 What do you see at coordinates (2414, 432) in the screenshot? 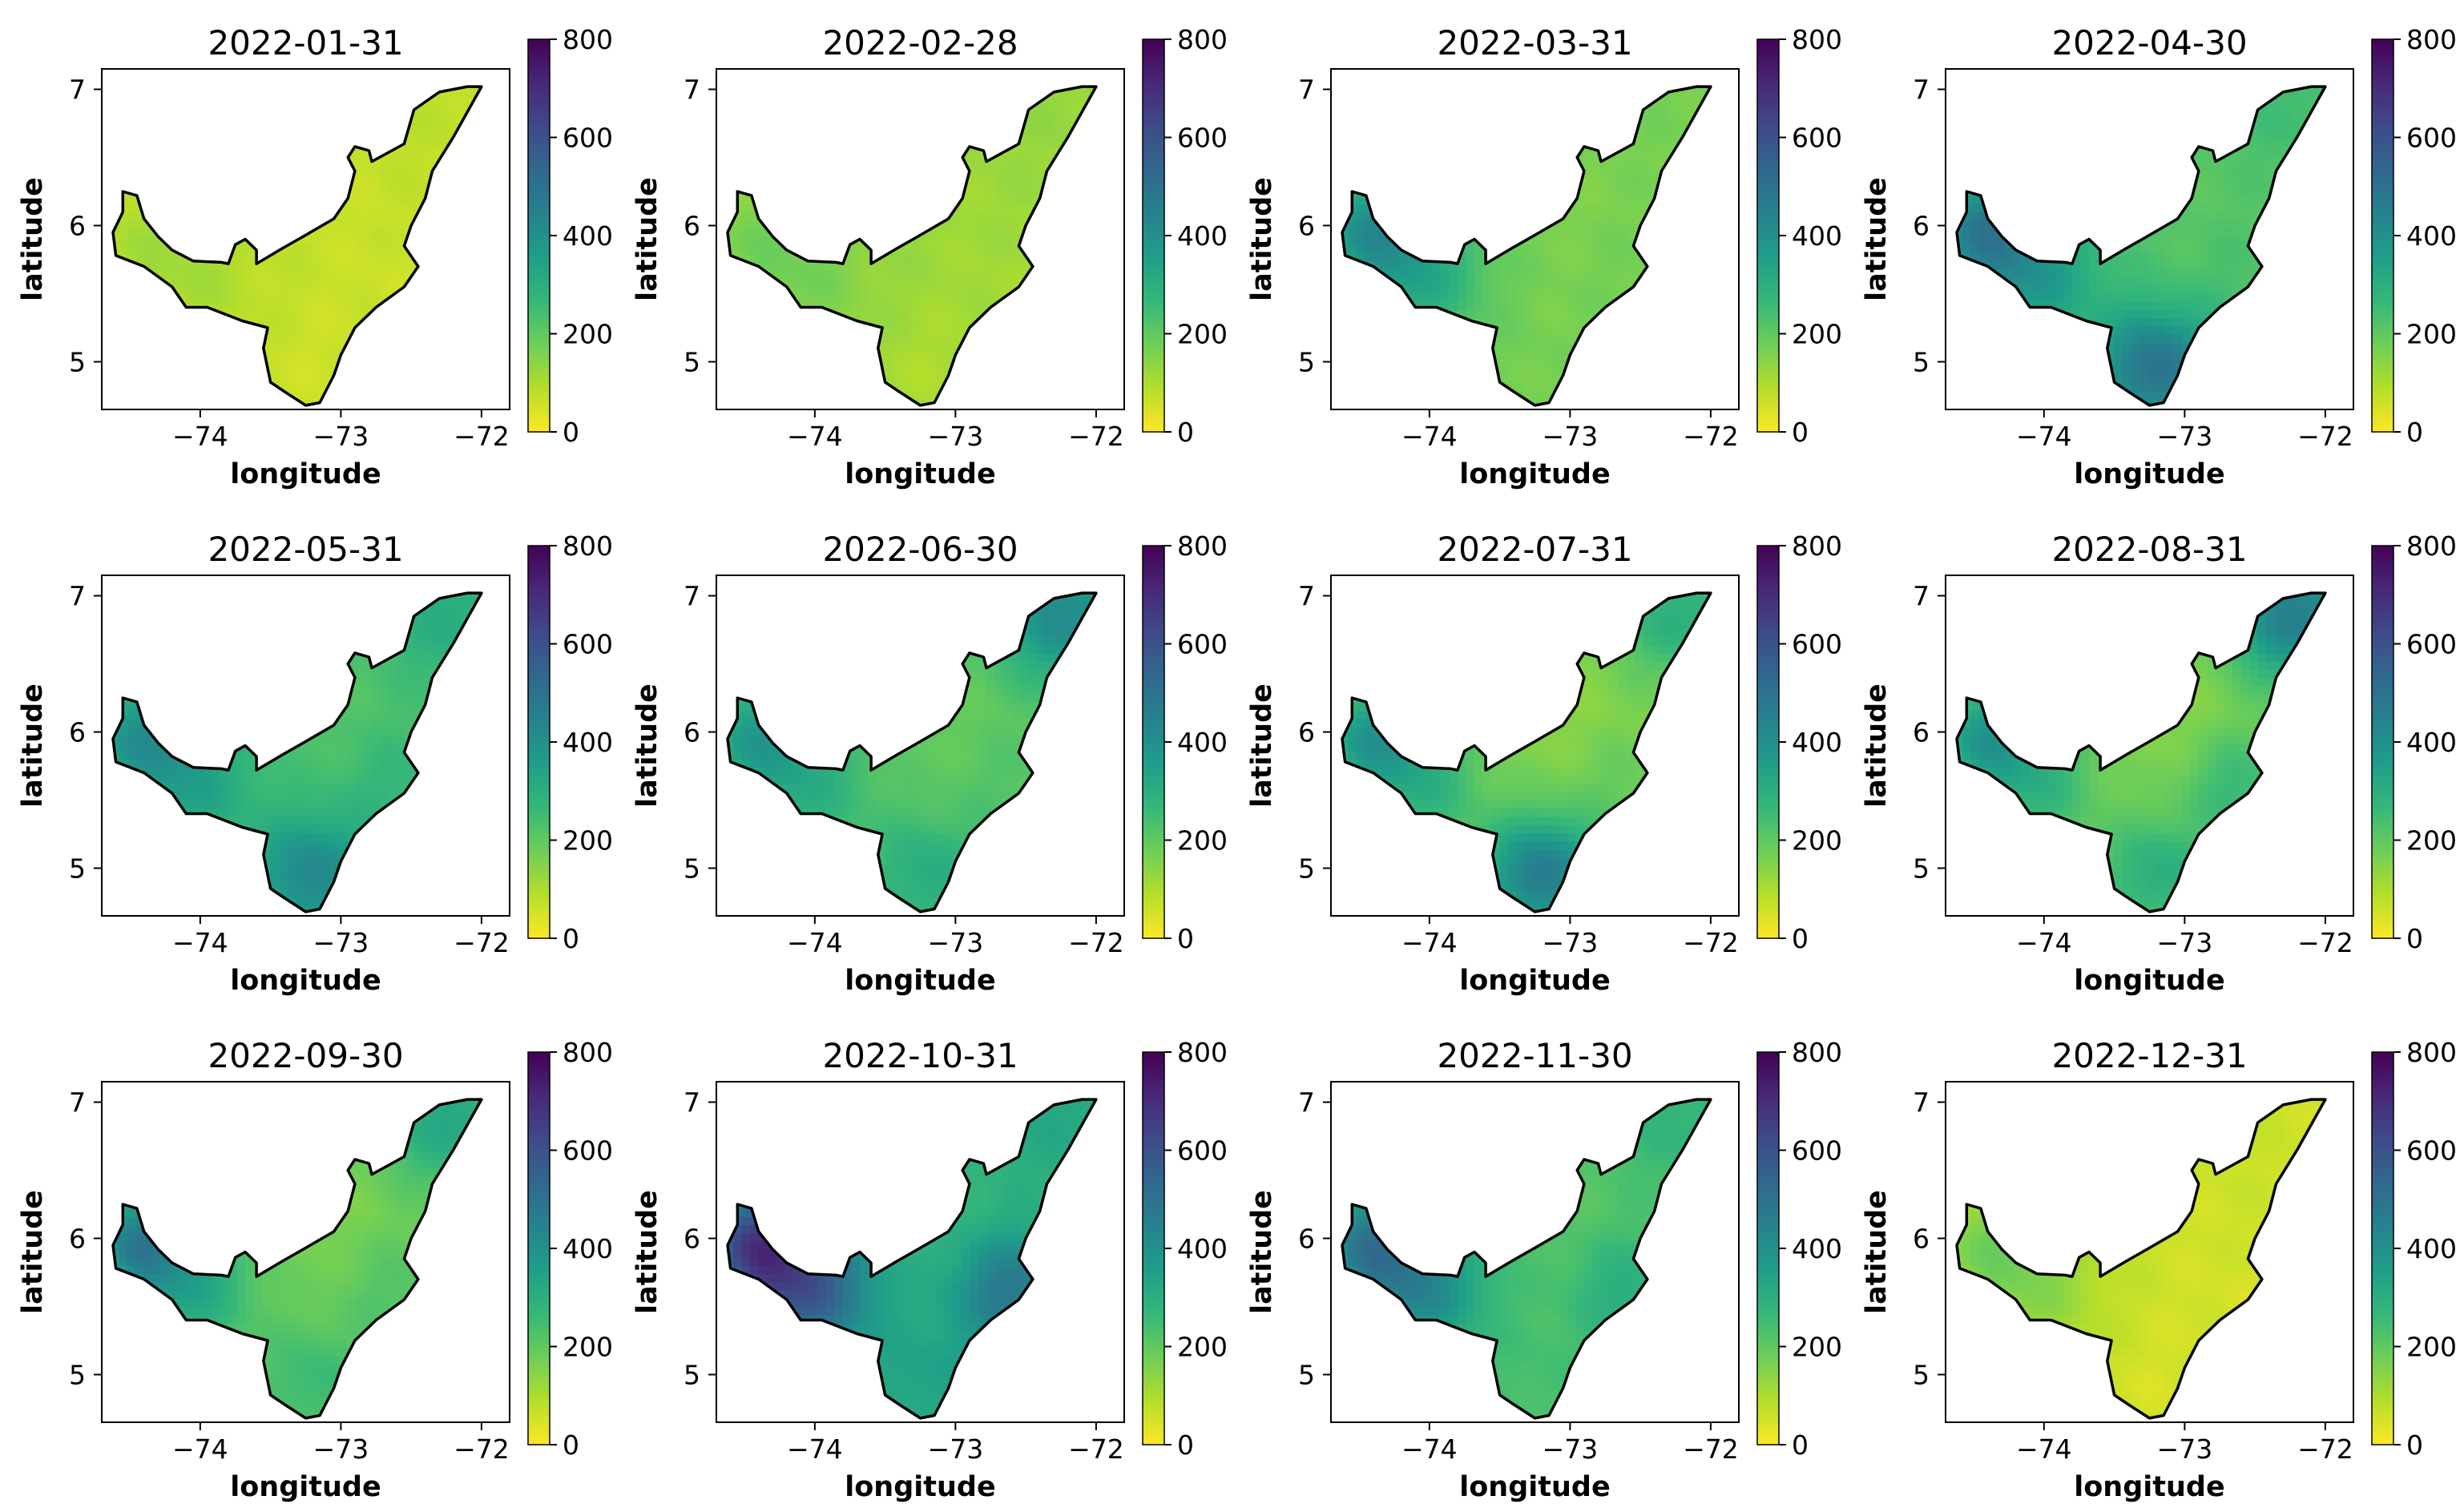
I see `colorbar-tick-label: 0` at bounding box center [2414, 432].